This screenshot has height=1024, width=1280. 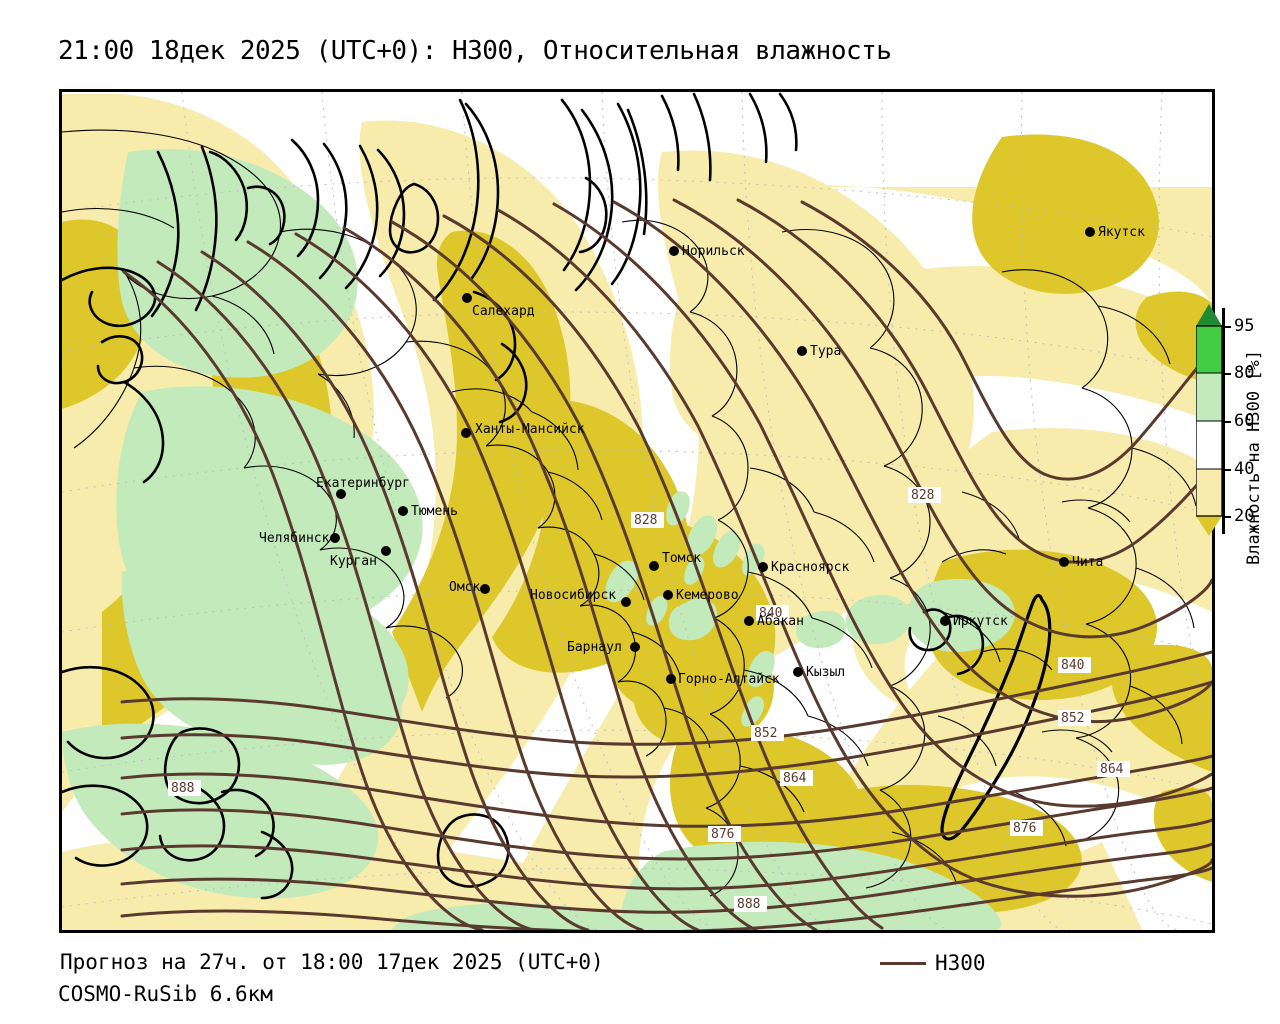 I want to click on contour-label-text: 840, so click(x=1072, y=665).